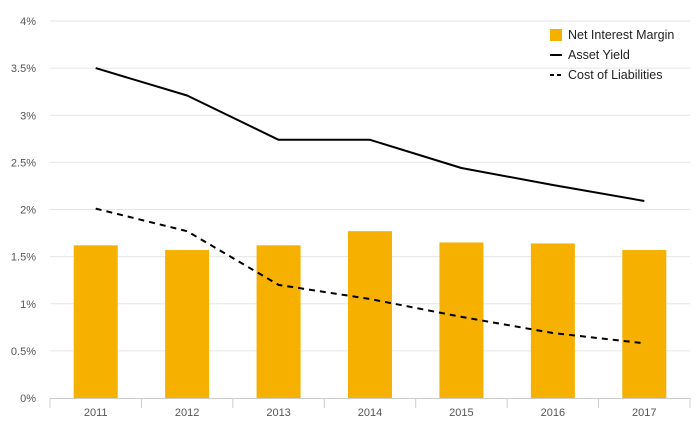  Describe the element at coordinates (187, 413) in the screenshot. I see `x-tick-label: 2012` at that location.